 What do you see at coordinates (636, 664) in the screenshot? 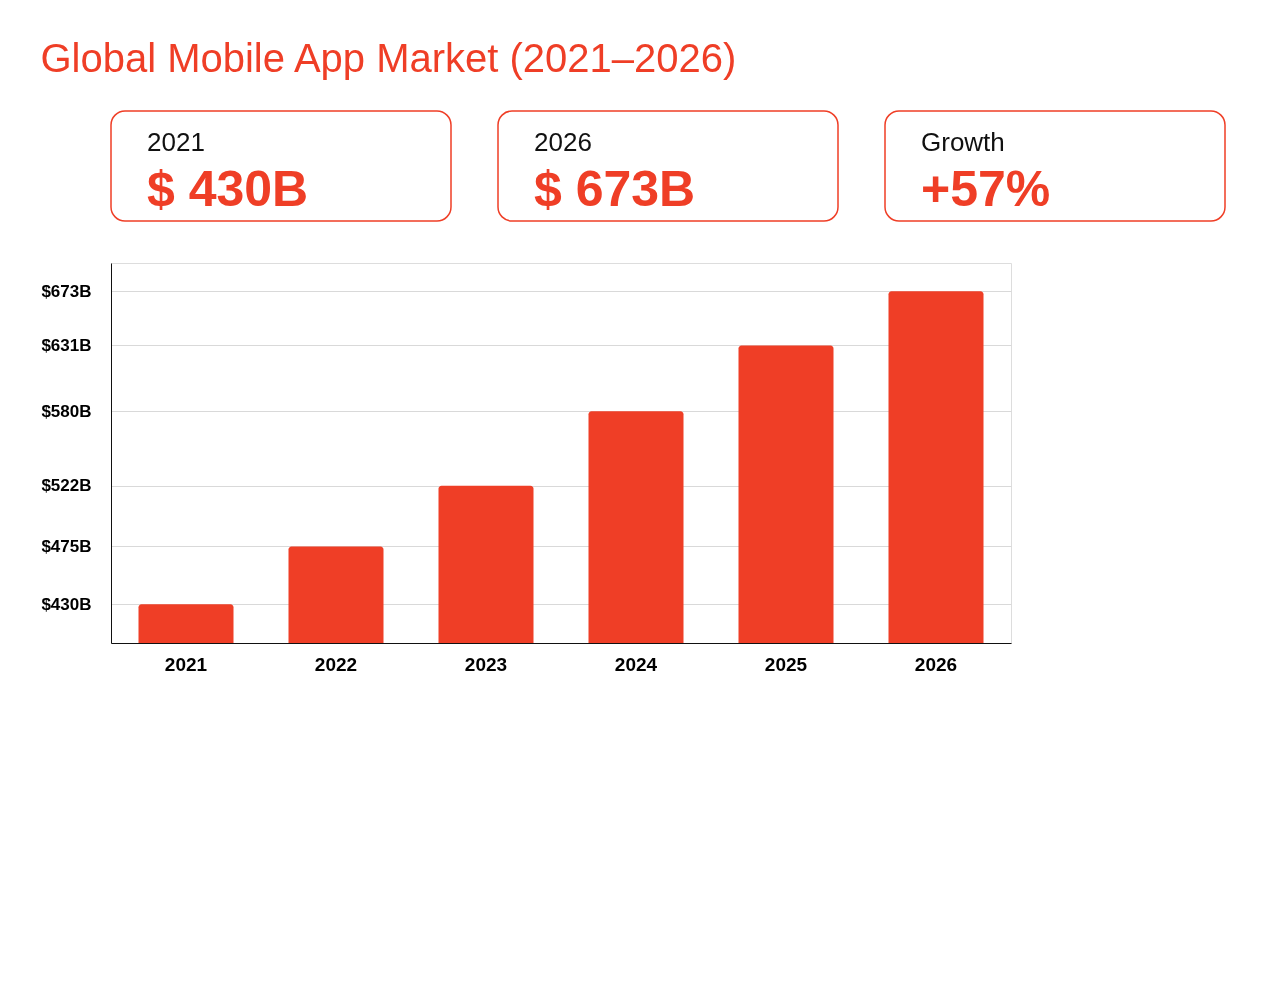
I see `x-tick-label: 2024` at bounding box center [636, 664].